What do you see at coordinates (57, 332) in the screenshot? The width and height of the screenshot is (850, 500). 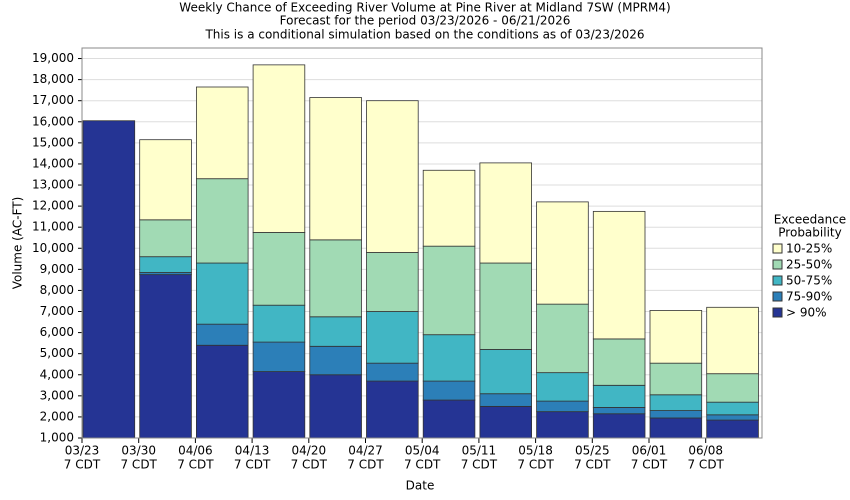 I see `y-tick-label: 6,000` at bounding box center [57, 332].